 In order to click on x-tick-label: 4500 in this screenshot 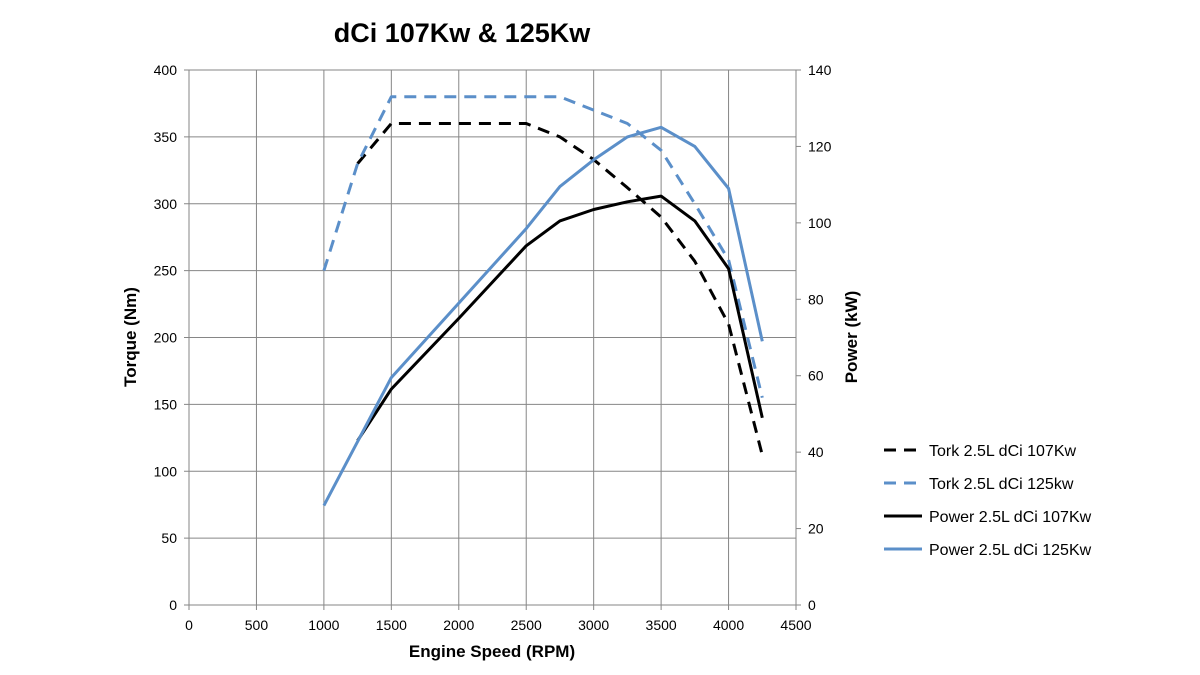, I will do `click(795, 625)`.